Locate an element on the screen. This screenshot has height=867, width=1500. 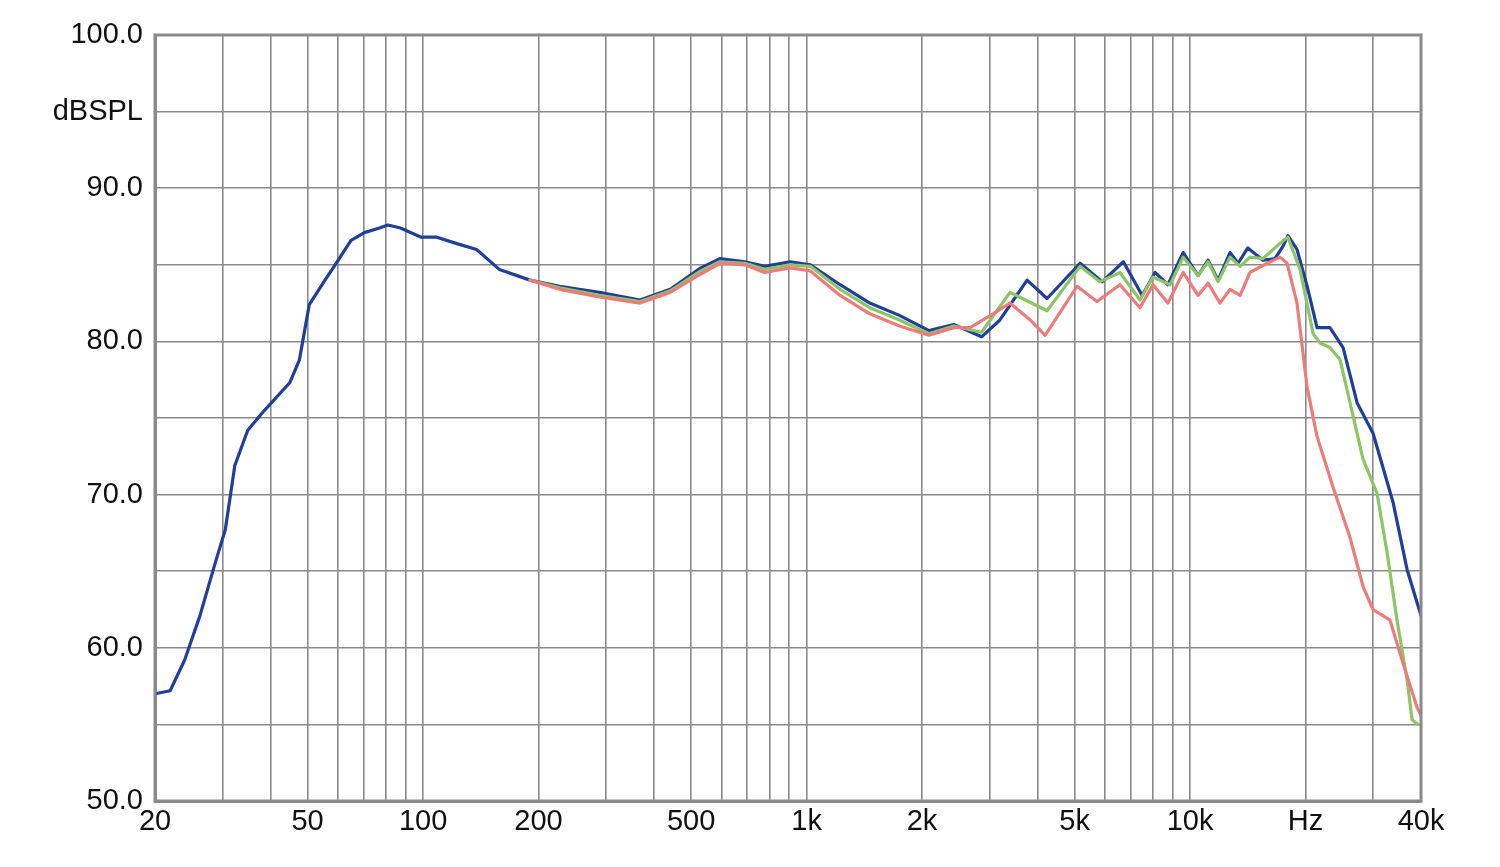
y-tick-label: 90.0 is located at coordinates (114, 186).